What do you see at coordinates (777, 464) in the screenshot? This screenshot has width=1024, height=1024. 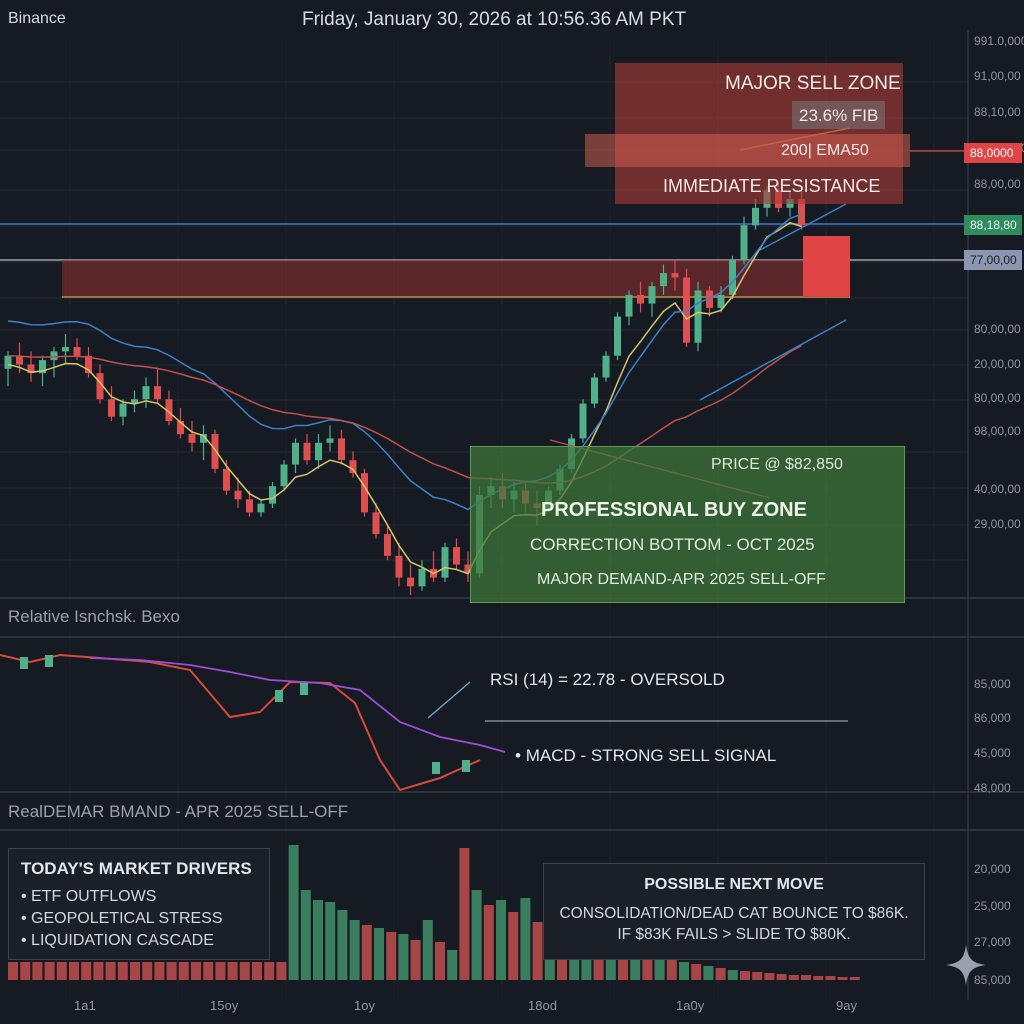 I see `price-label: PRICE @ $82,850` at bounding box center [777, 464].